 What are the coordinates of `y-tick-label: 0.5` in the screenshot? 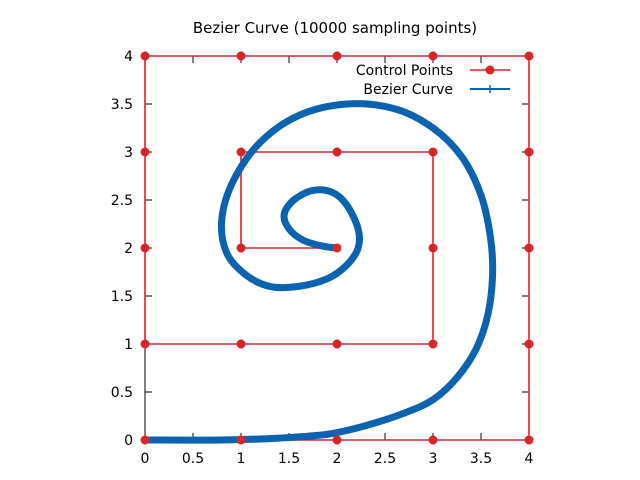 It's located at (122, 393).